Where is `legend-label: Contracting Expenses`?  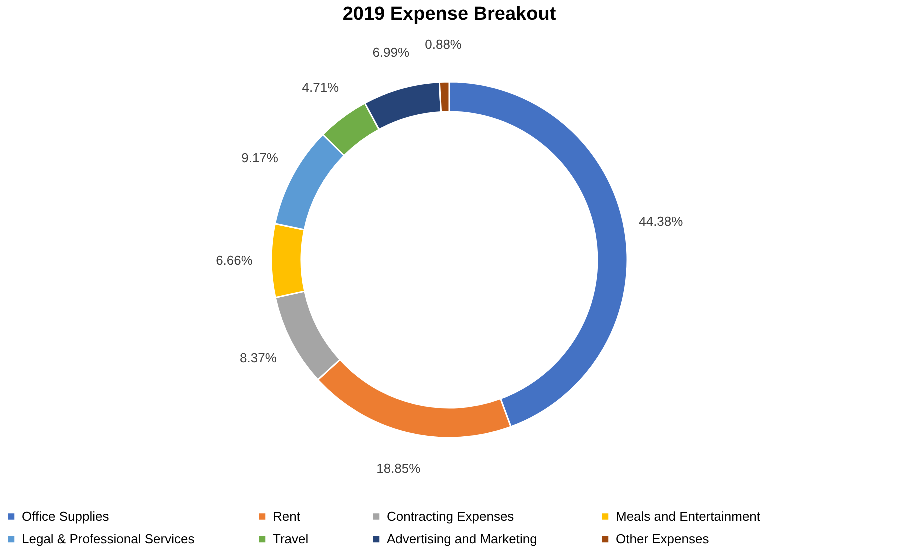
legend-label: Contracting Expenses is located at coordinates (451, 516).